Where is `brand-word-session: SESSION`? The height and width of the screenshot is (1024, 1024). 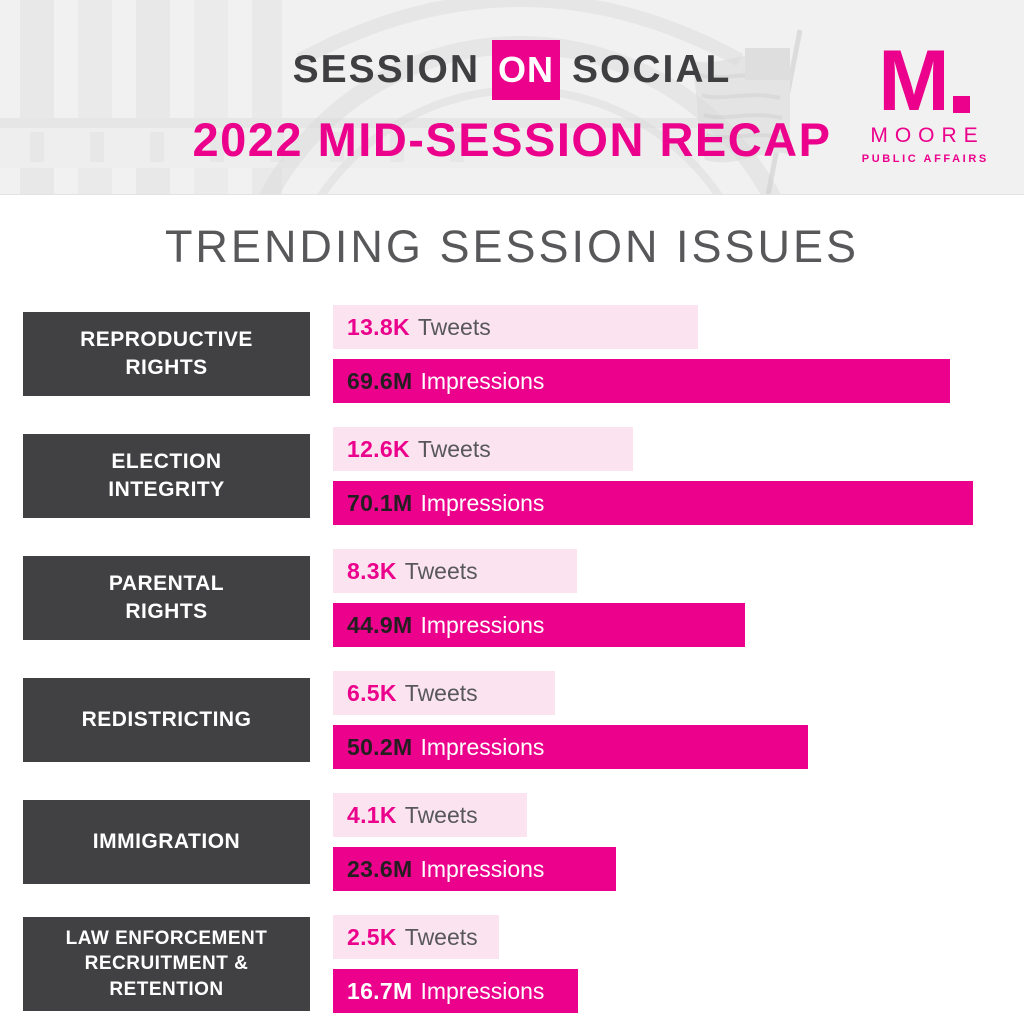 brand-word-session: SESSION is located at coordinates (386, 69).